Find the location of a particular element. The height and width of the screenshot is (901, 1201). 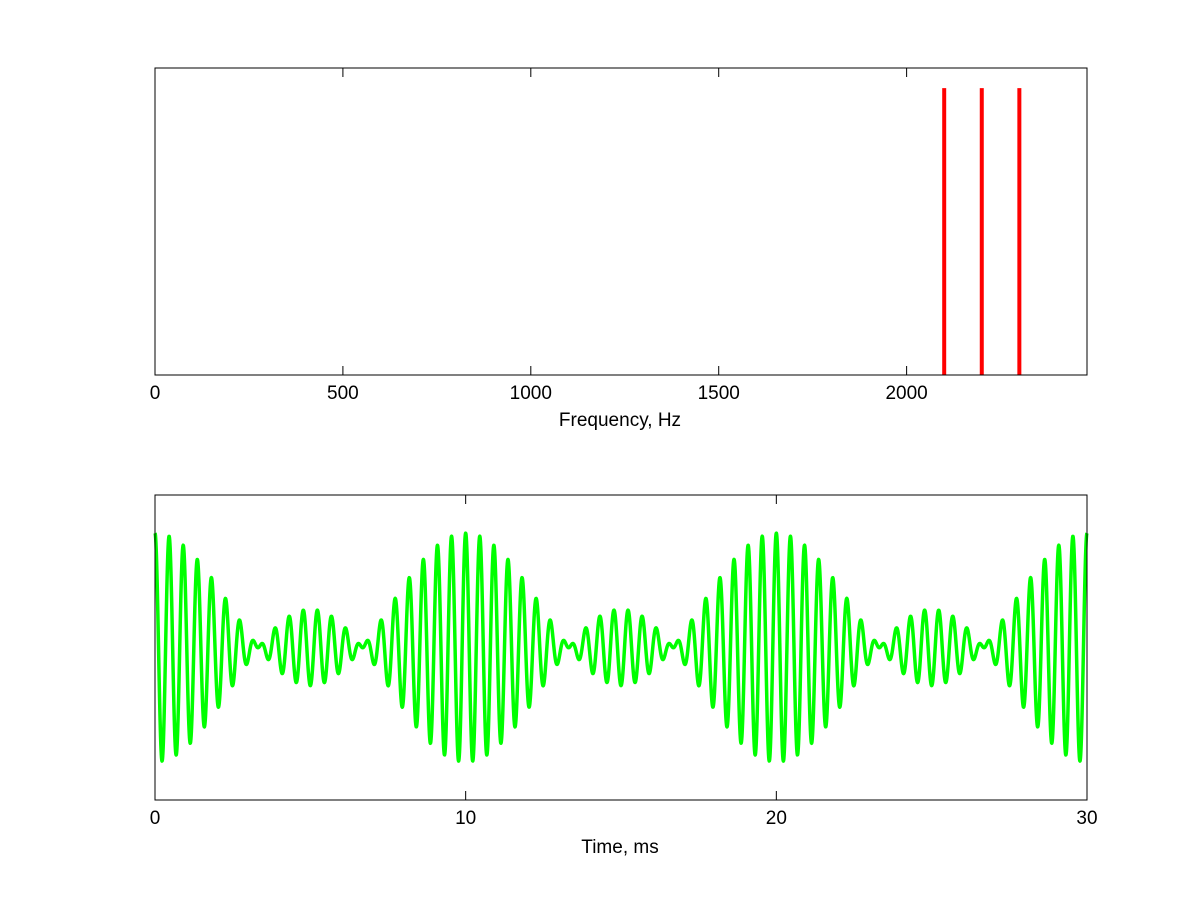

x-tick-label: 1000 is located at coordinates (531, 393).